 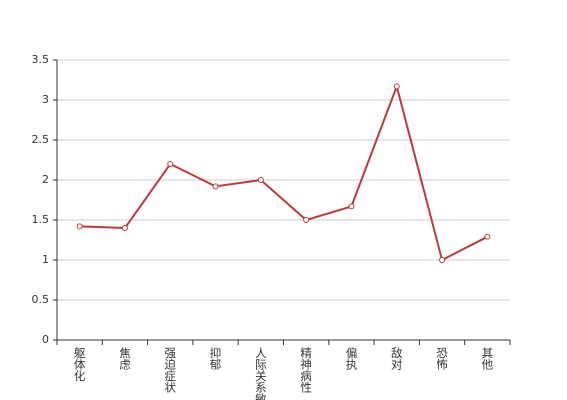 I want to click on x-tick-label: 人际关系敏感, so click(x=261, y=373).